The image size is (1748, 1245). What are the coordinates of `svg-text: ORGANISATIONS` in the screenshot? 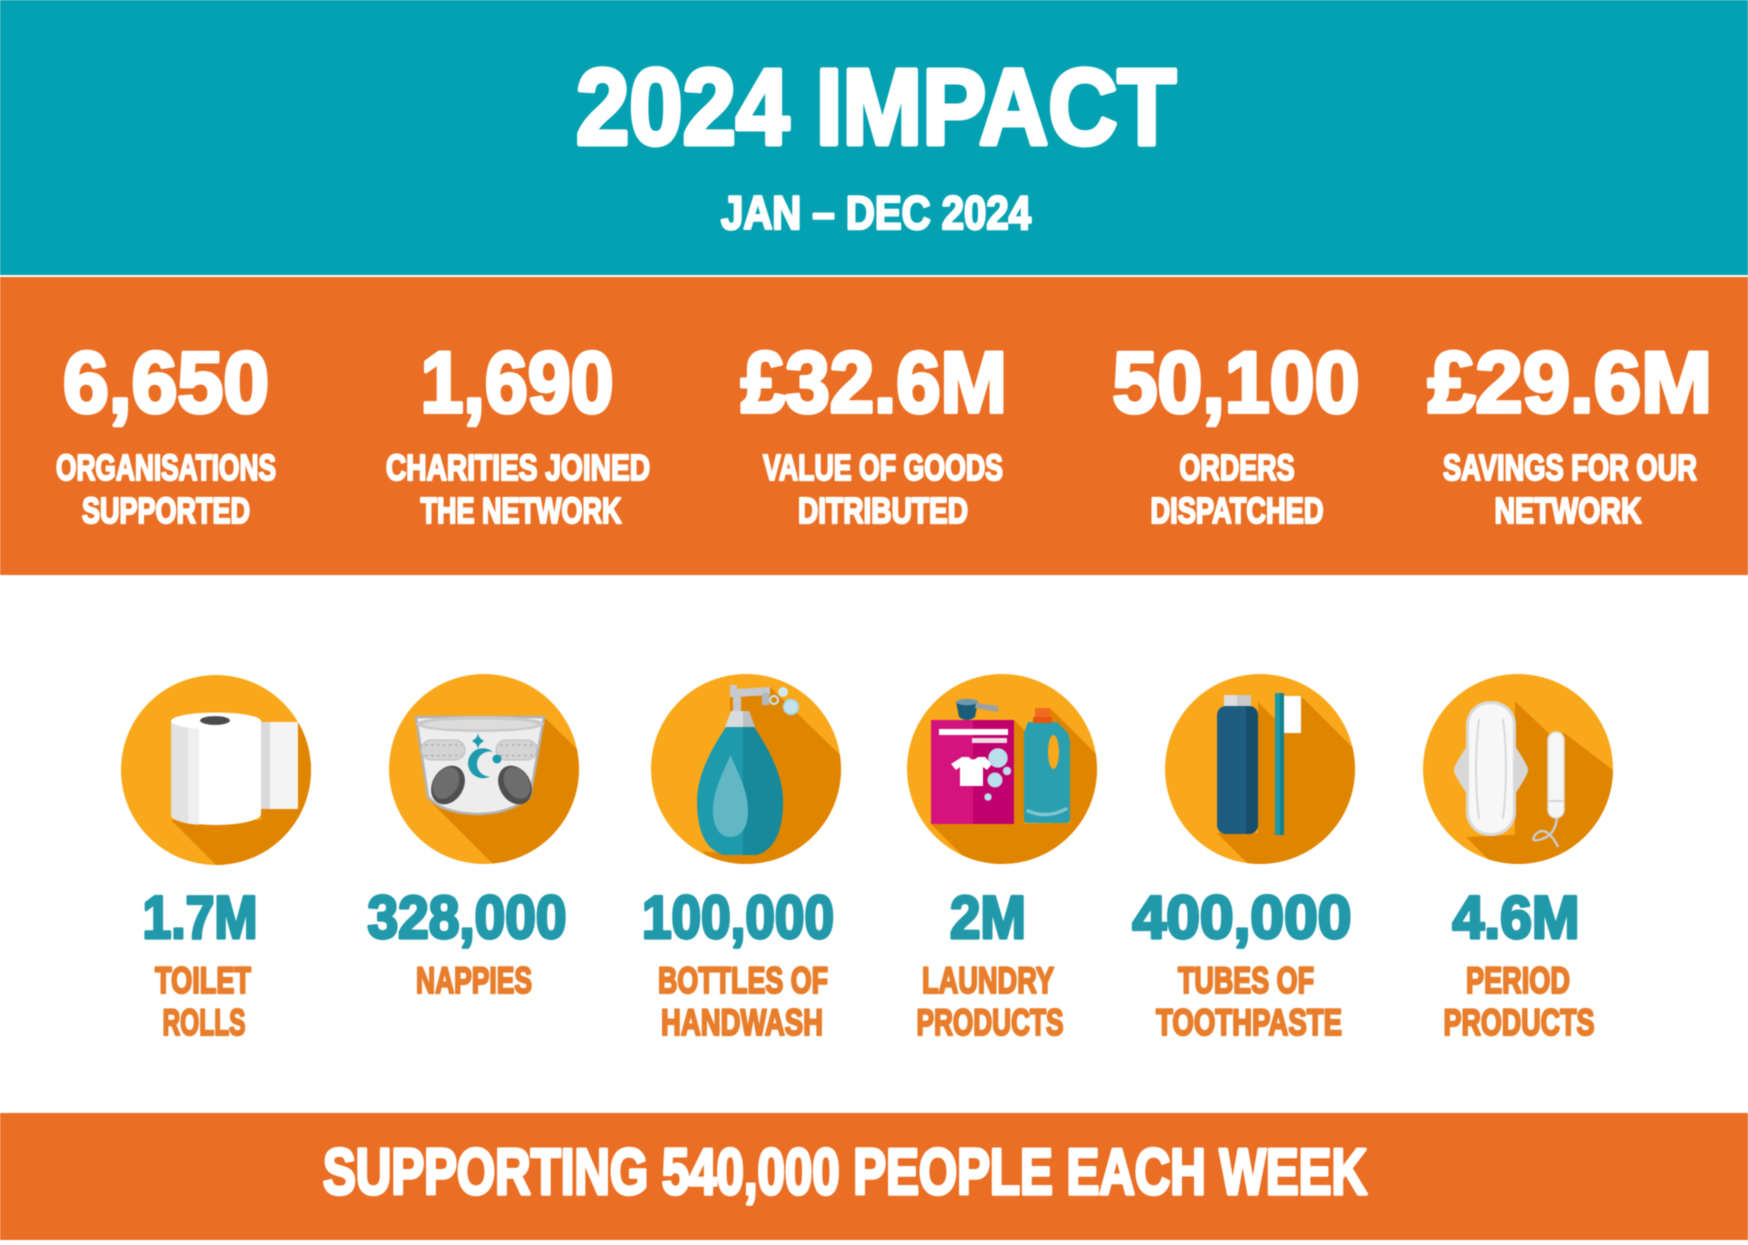 It's located at (166, 467).